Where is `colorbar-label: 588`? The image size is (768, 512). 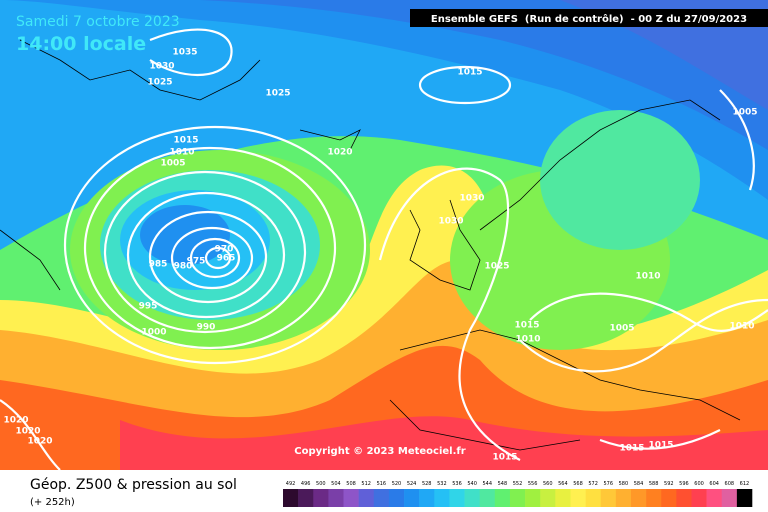 colorbar-label: 588 is located at coordinates (654, 484).